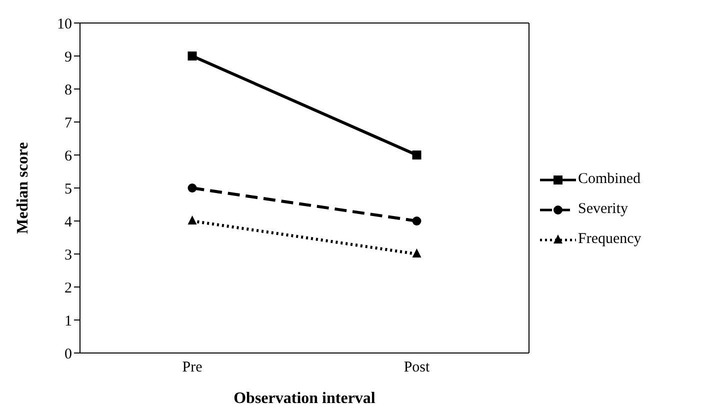  Describe the element at coordinates (603, 209) in the screenshot. I see `legend-label: Severity` at that location.